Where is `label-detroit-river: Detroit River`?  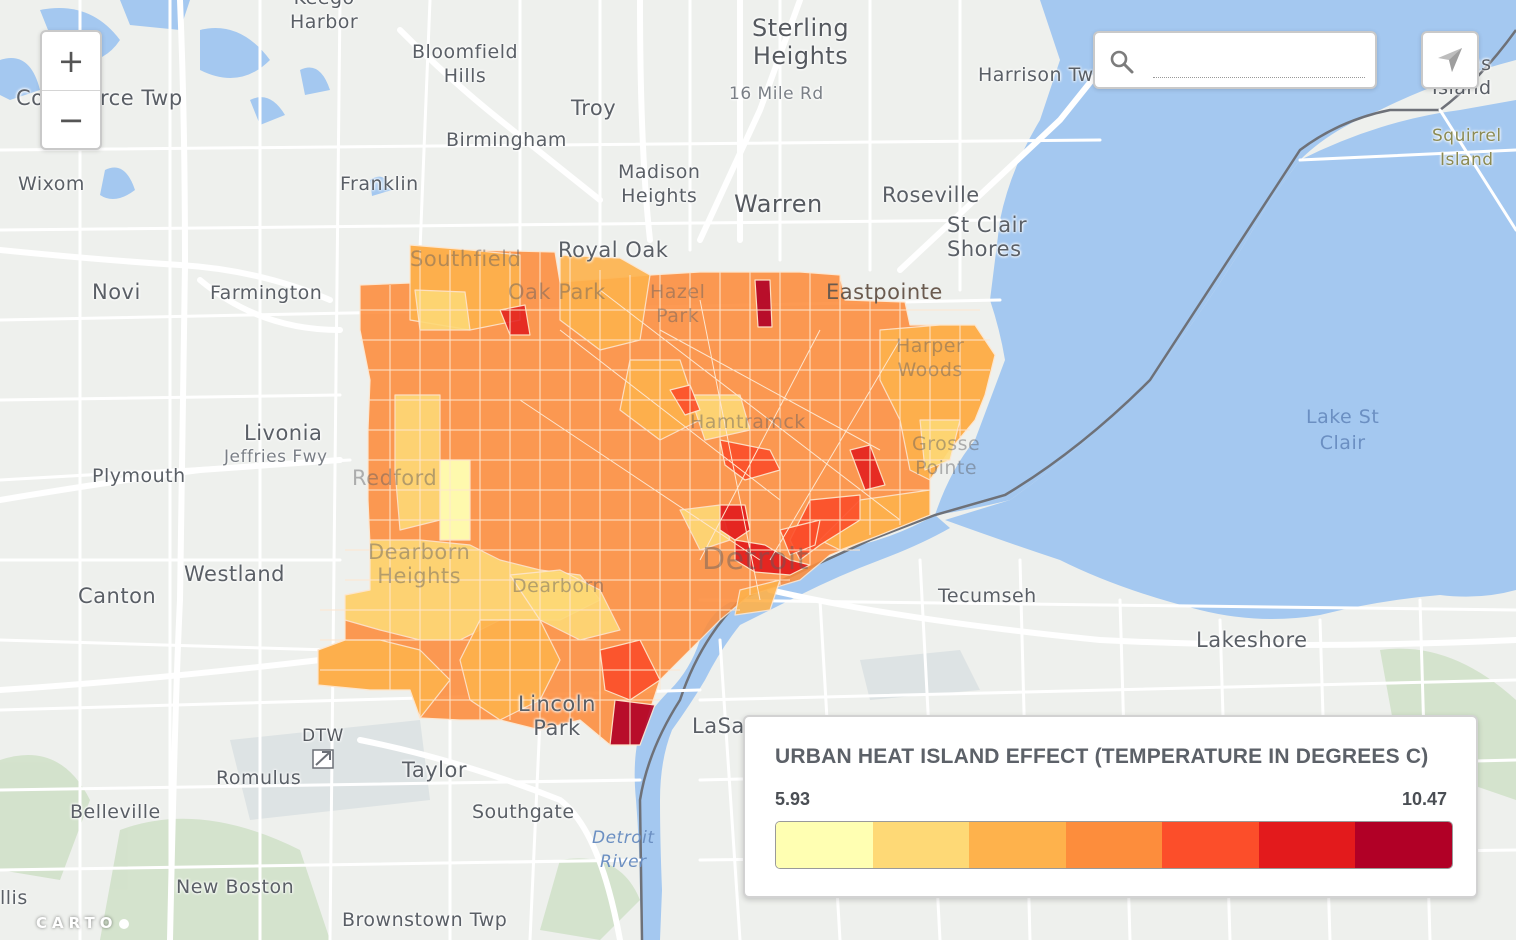
label-detroit-river: Detroit River is located at coordinates (623, 850).